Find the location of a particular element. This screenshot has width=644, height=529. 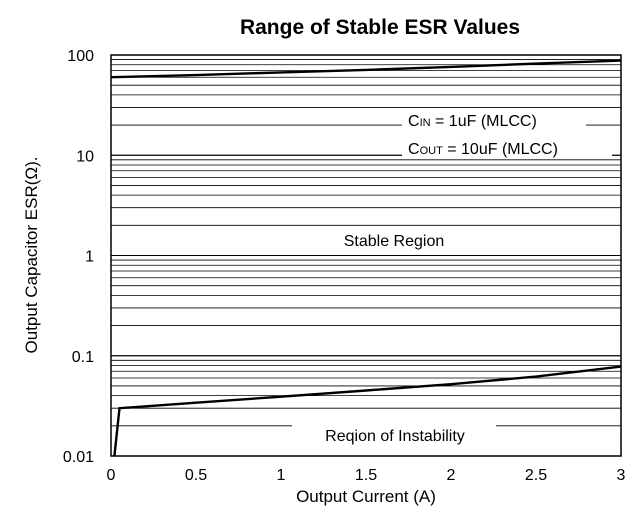

annotation-cout: COUT = 10uF (MLCC) is located at coordinates (483, 149).